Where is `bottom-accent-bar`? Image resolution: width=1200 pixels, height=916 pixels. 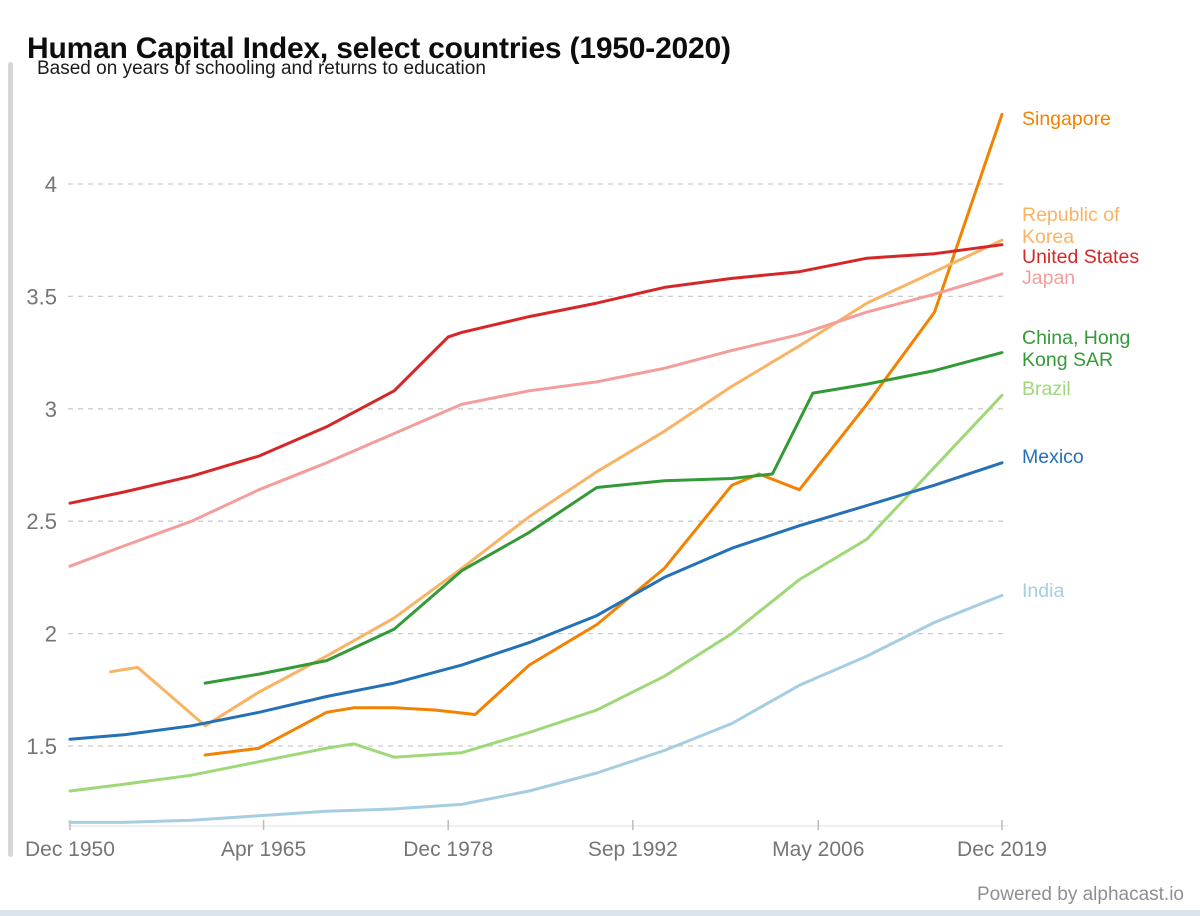 bottom-accent-bar is located at coordinates (600, 913).